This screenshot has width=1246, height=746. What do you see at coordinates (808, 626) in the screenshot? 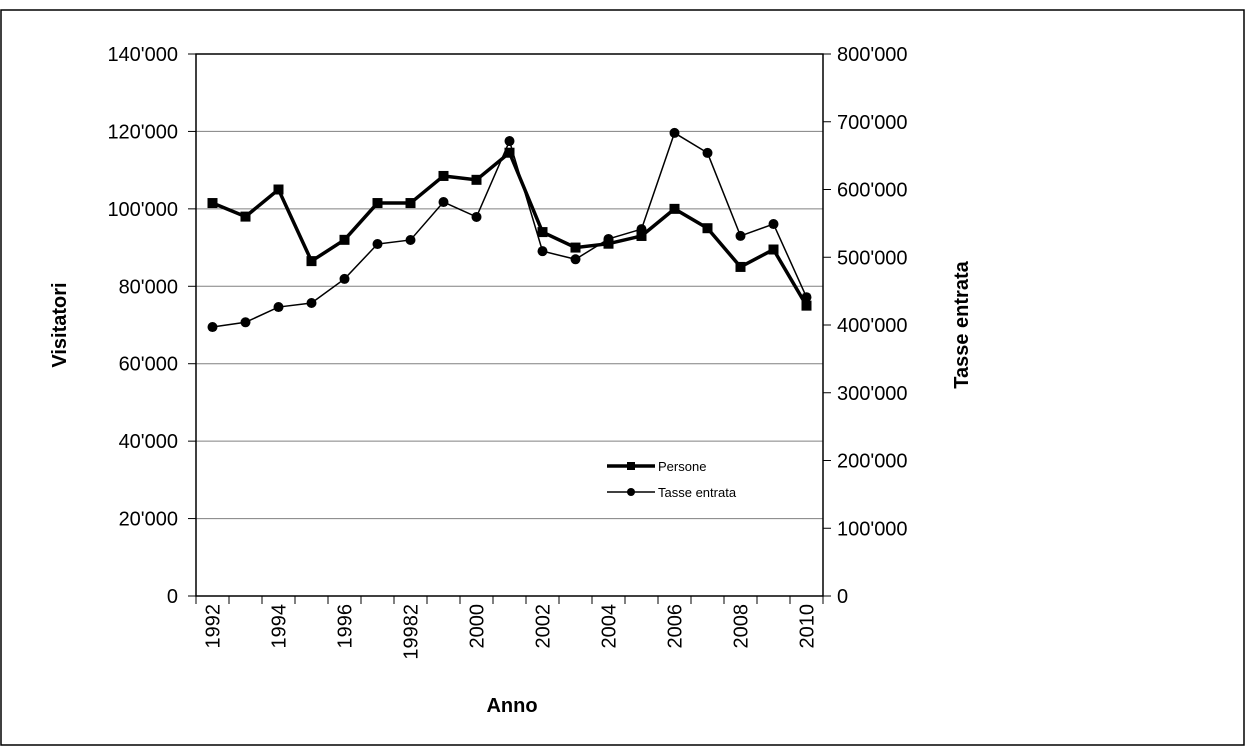
I see `x-tick-label: 2010` at bounding box center [808, 626].